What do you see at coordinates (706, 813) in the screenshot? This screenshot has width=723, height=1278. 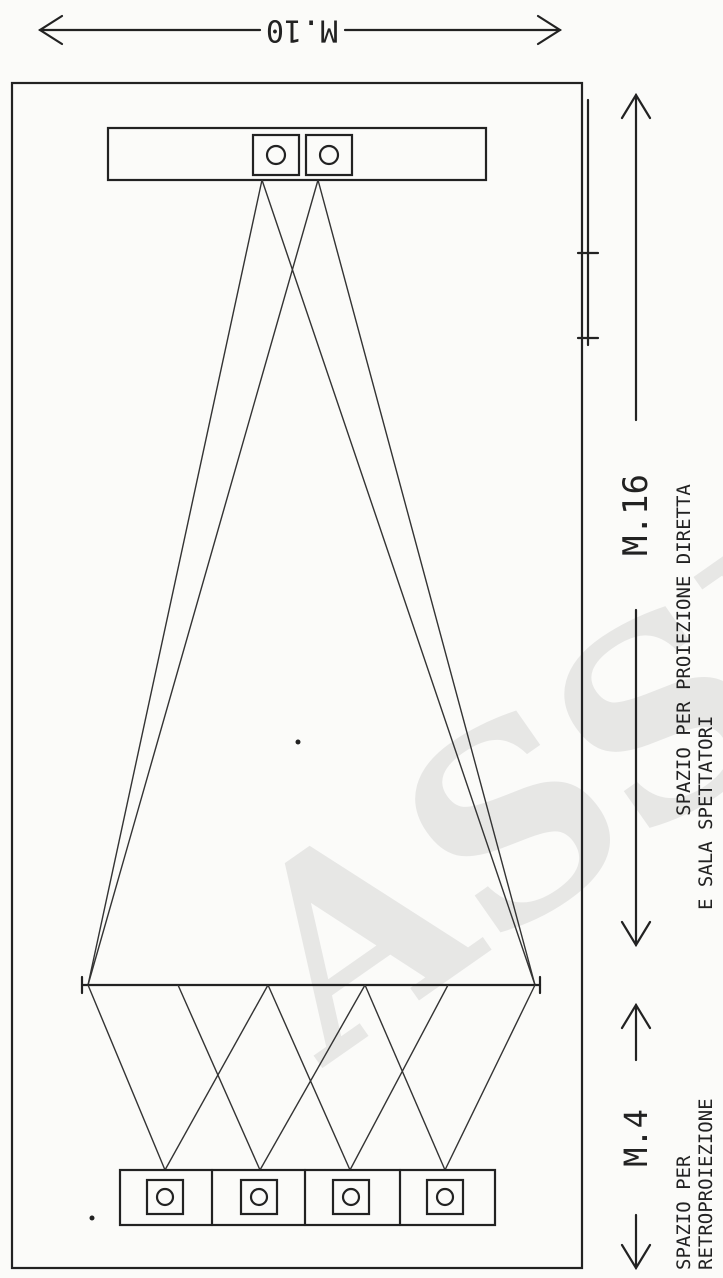 I see `direct-note-line-2: E SALA SPETTATORI` at bounding box center [706, 813].